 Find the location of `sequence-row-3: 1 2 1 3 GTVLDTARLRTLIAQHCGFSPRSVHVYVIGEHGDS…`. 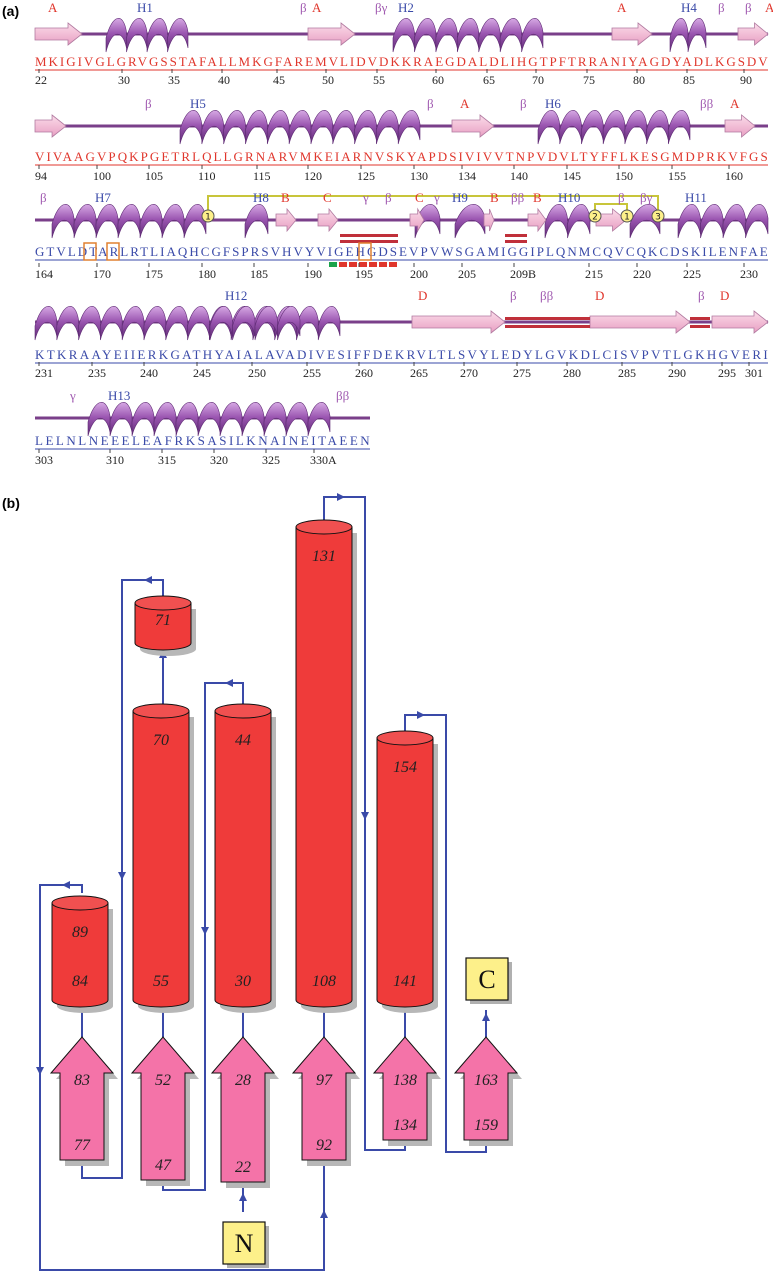

sequence-row-3: 1 2 1 3 GTVLDTARLRTLIAQHCGFSPRSVHVYVIGEHGDS… is located at coordinates (402, 235).